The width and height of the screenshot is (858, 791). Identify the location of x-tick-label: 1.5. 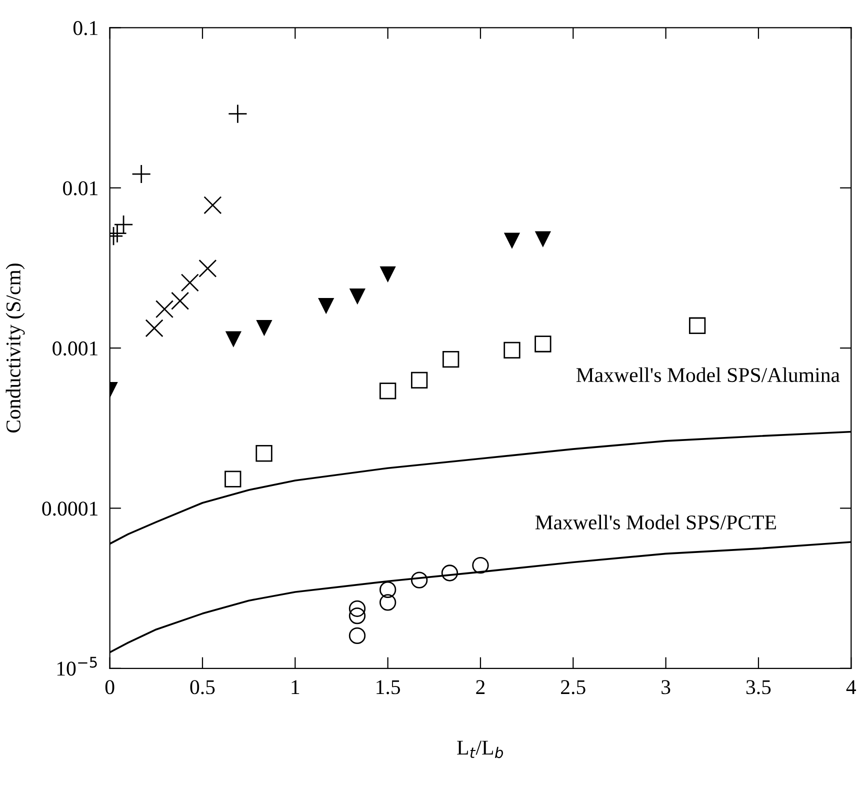
(388, 687).